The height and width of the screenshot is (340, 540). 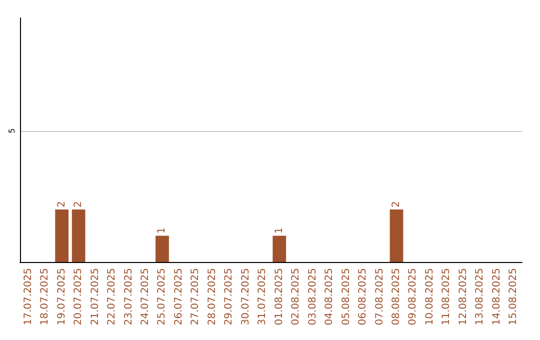 What do you see at coordinates (12, 131) in the screenshot?
I see `y-tick-label: 5` at bounding box center [12, 131].